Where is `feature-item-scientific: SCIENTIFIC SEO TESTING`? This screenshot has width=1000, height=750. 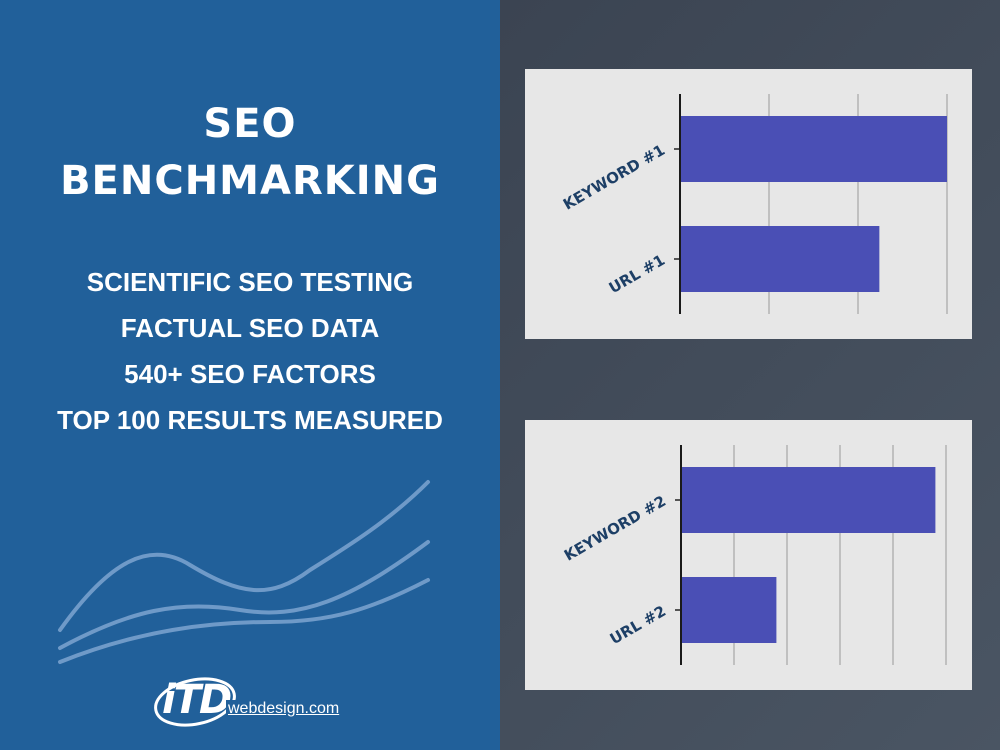
feature-item-scientific: SCIENTIFIC SEO TESTING is located at coordinates (250, 282).